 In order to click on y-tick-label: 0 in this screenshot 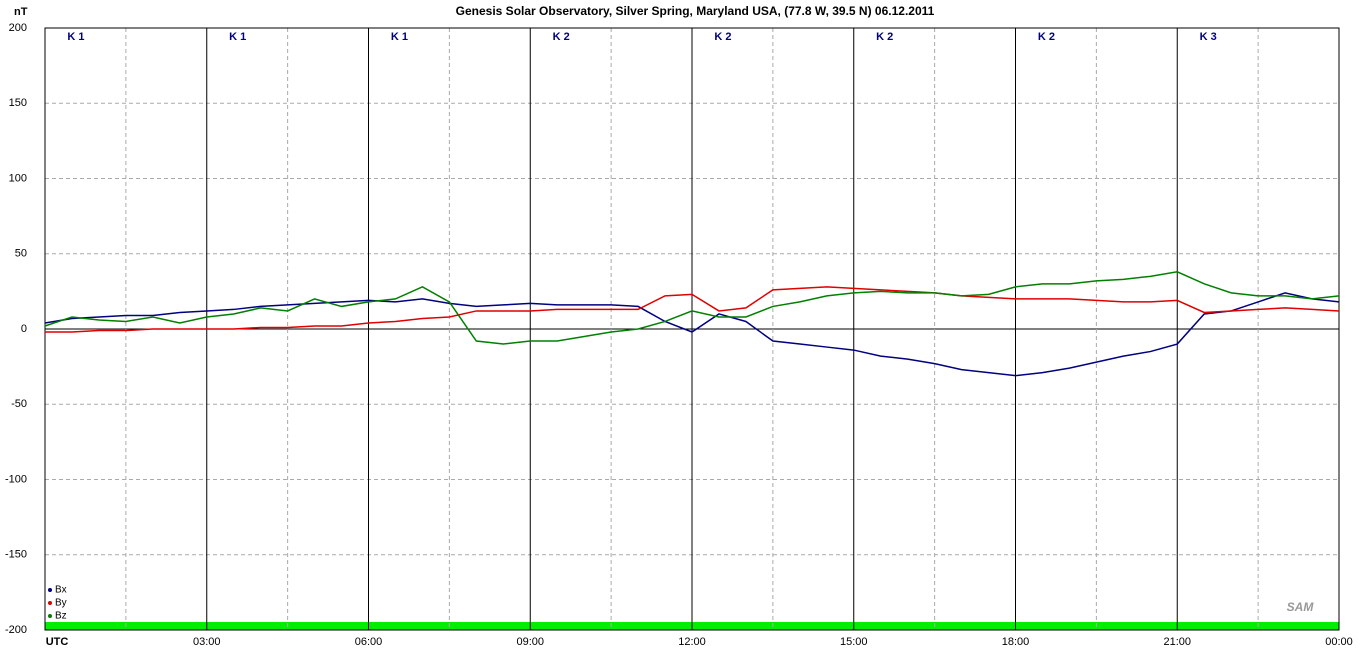, I will do `click(24, 329)`.